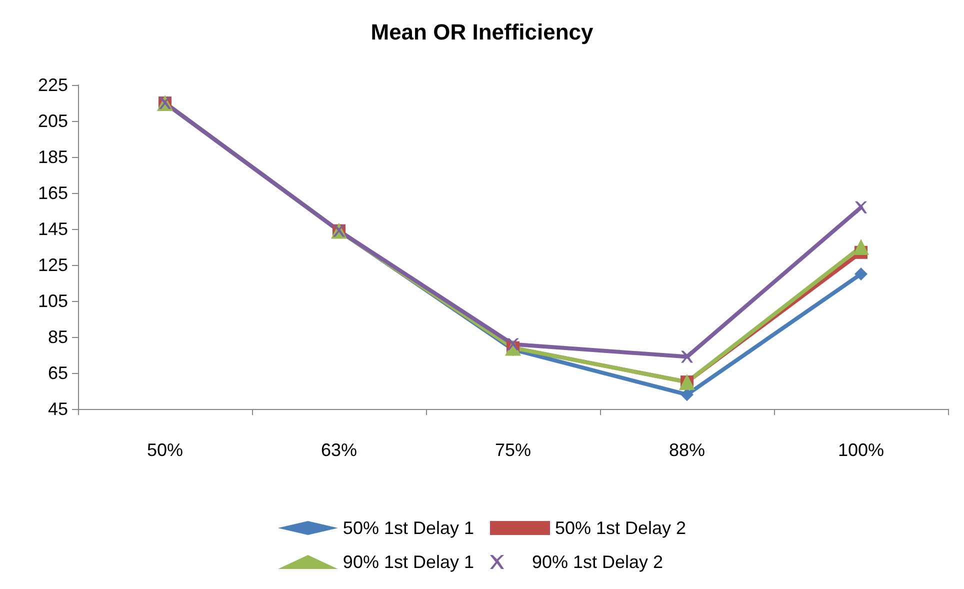  I want to click on y-tick-label: 45, so click(58, 409).